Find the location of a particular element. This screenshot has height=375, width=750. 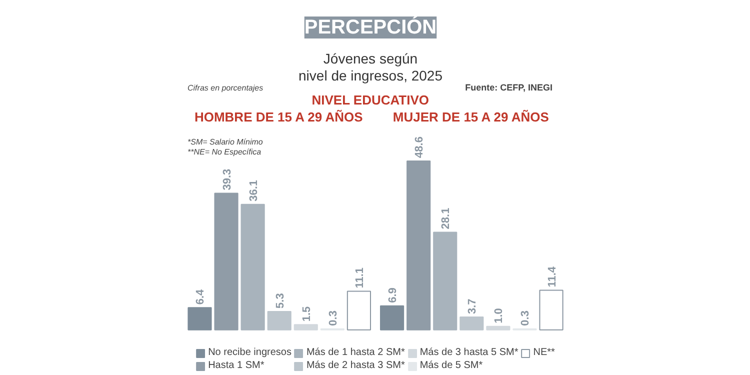

text: Cifras en porcentajes is located at coordinates (226, 88).